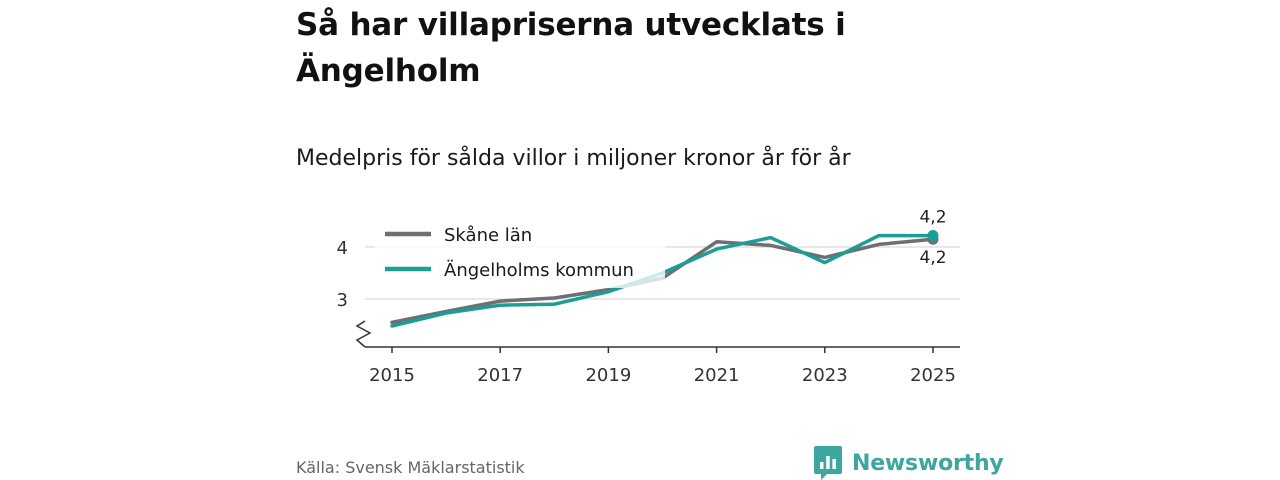 This screenshot has width=1280, height=480. I want to click on x-tick-label: 2015, so click(392, 375).